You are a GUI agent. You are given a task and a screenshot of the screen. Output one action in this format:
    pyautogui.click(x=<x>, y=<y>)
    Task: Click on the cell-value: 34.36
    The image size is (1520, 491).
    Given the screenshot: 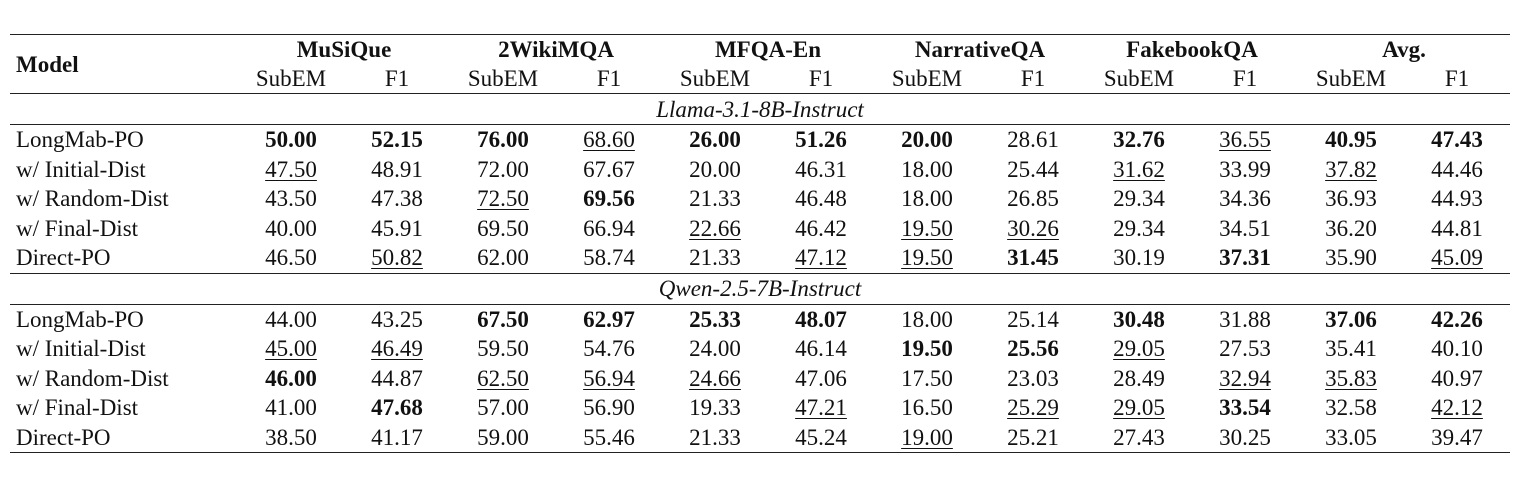 What is the action you would take?
    pyautogui.click(x=1245, y=199)
    